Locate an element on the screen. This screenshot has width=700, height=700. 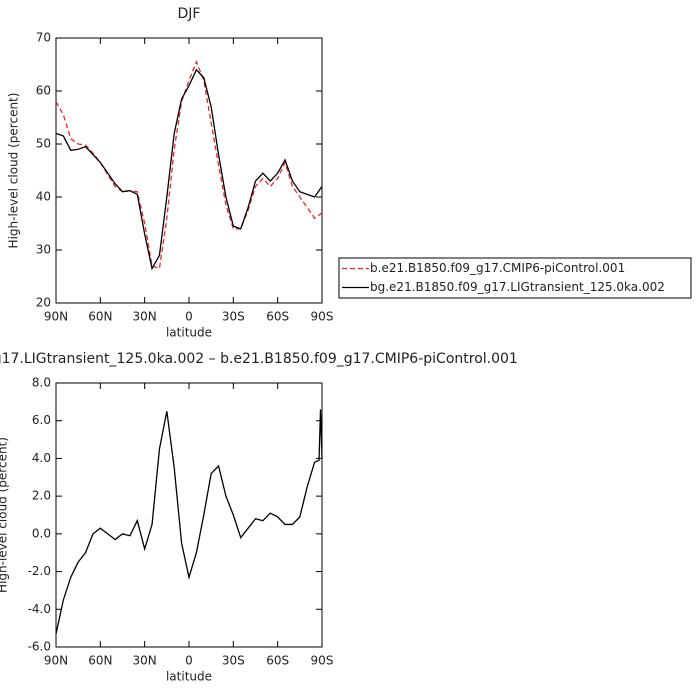
y-tick-label: -6.0 is located at coordinates (39, 647).